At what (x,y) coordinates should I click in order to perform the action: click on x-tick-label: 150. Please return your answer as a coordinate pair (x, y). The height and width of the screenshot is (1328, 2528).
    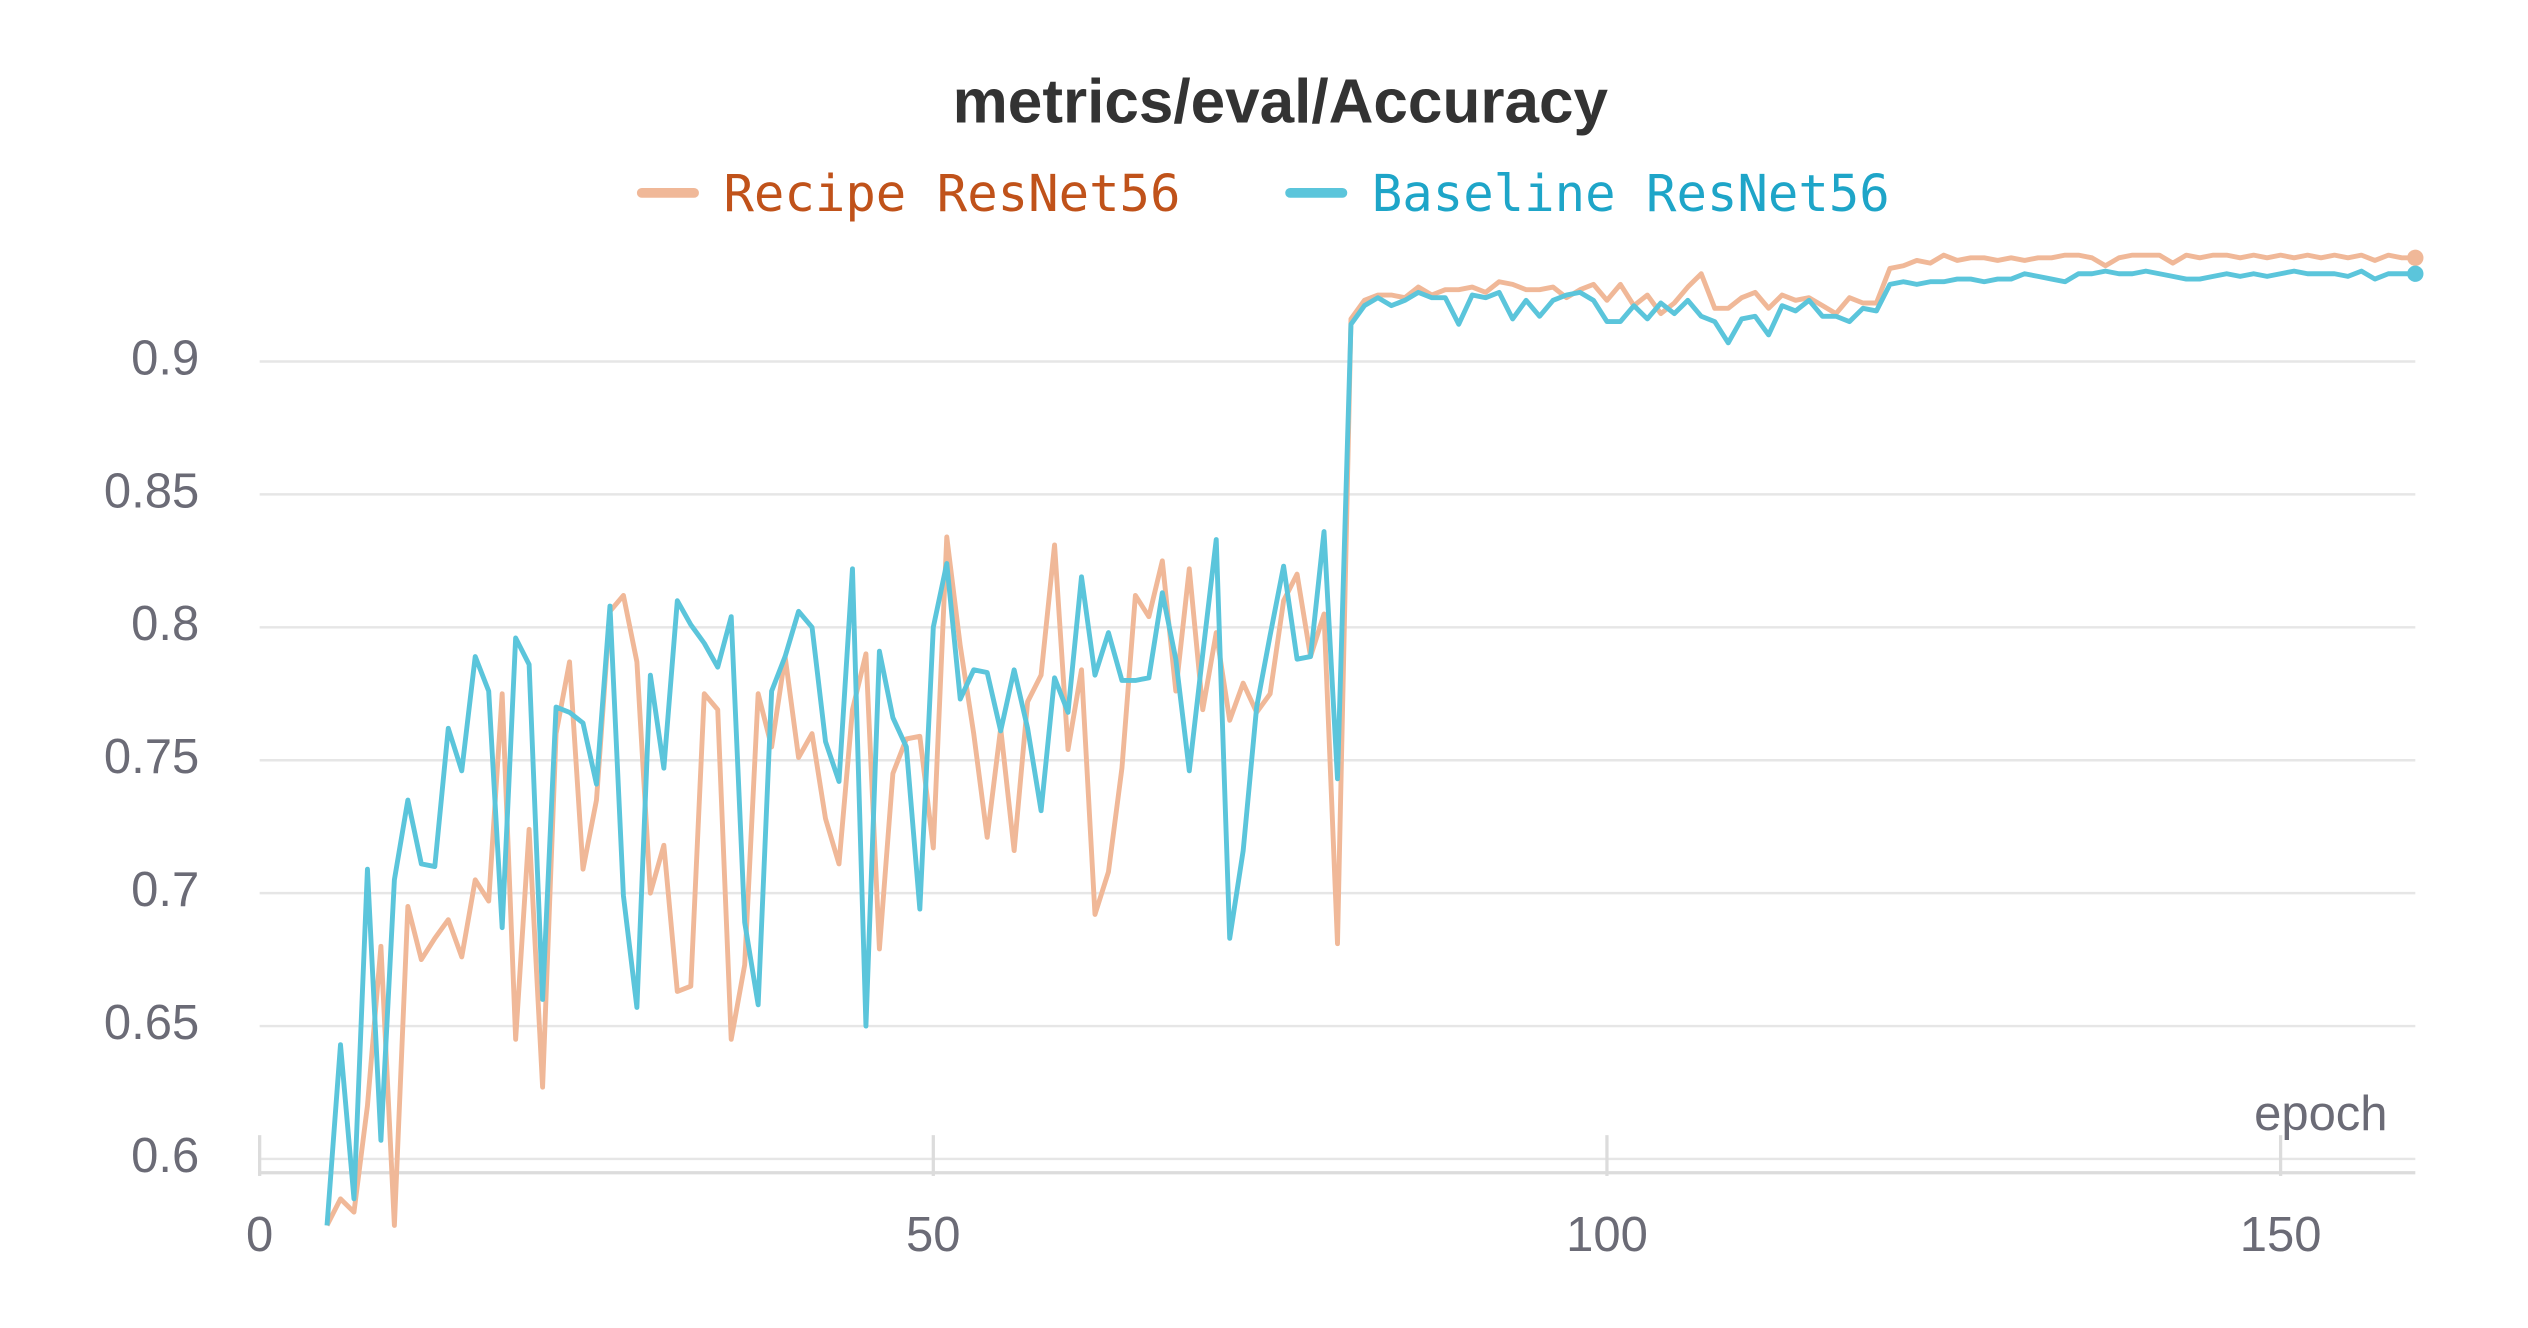
    Looking at the image, I should click on (2281, 1235).